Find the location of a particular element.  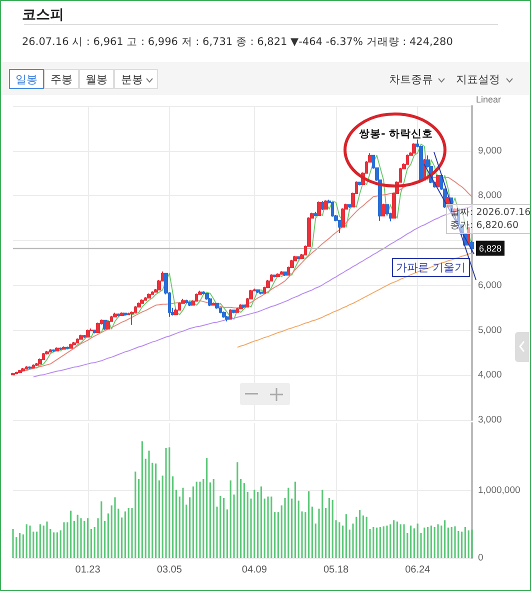

text: 분봉 is located at coordinates (136, 79).